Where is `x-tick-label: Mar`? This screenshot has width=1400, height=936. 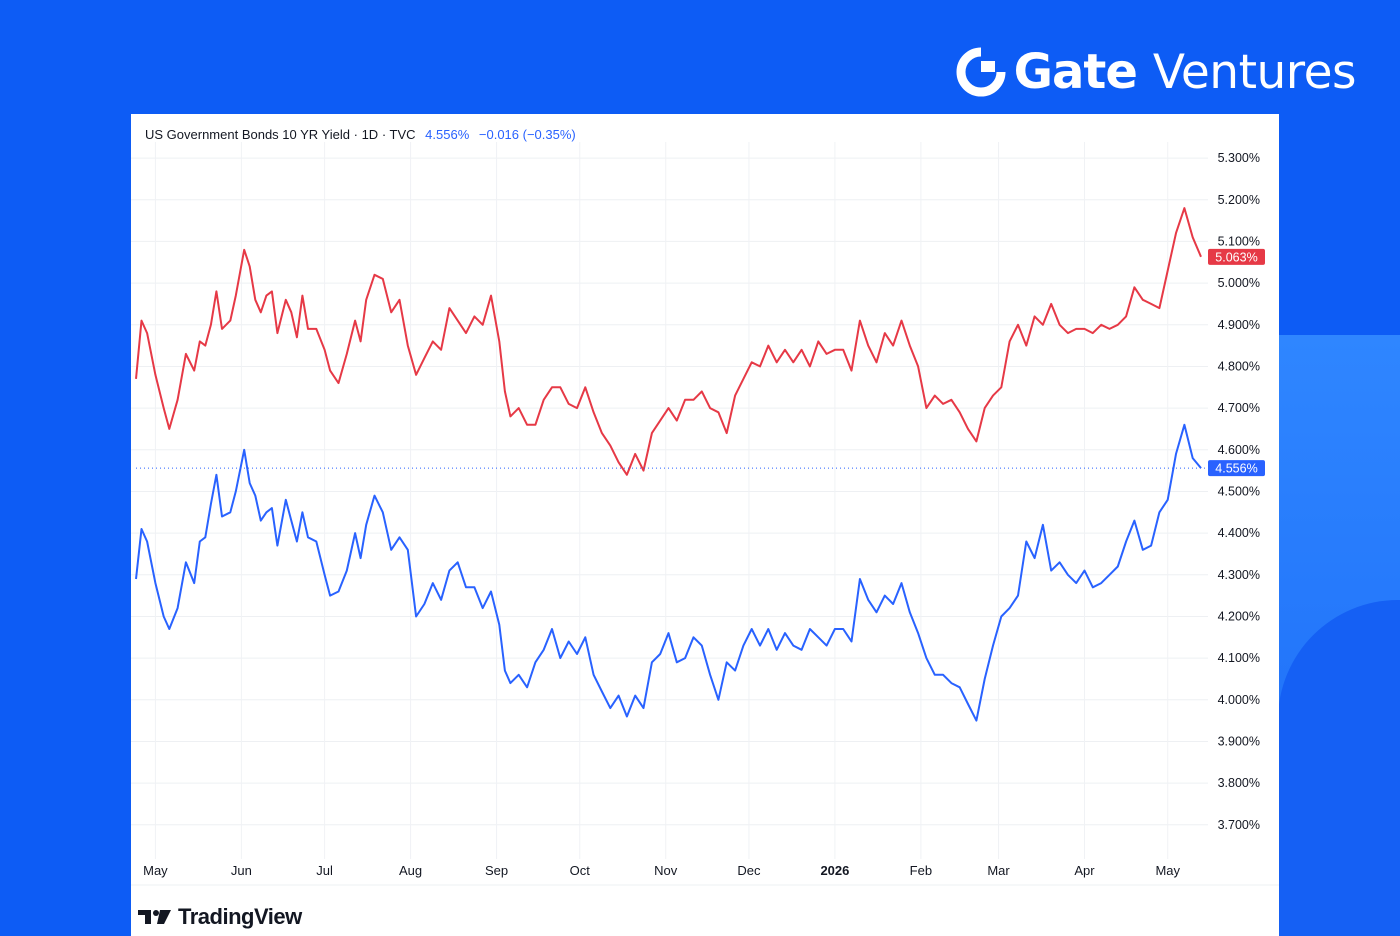
x-tick-label: Mar is located at coordinates (998, 870).